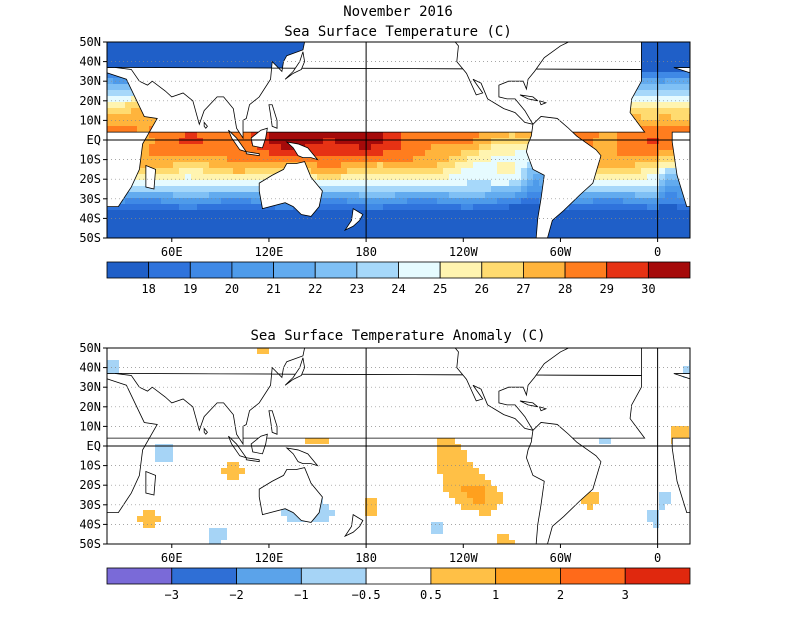  Describe the element at coordinates (565, 289) in the screenshot. I see `colorbar-label: 28` at that location.